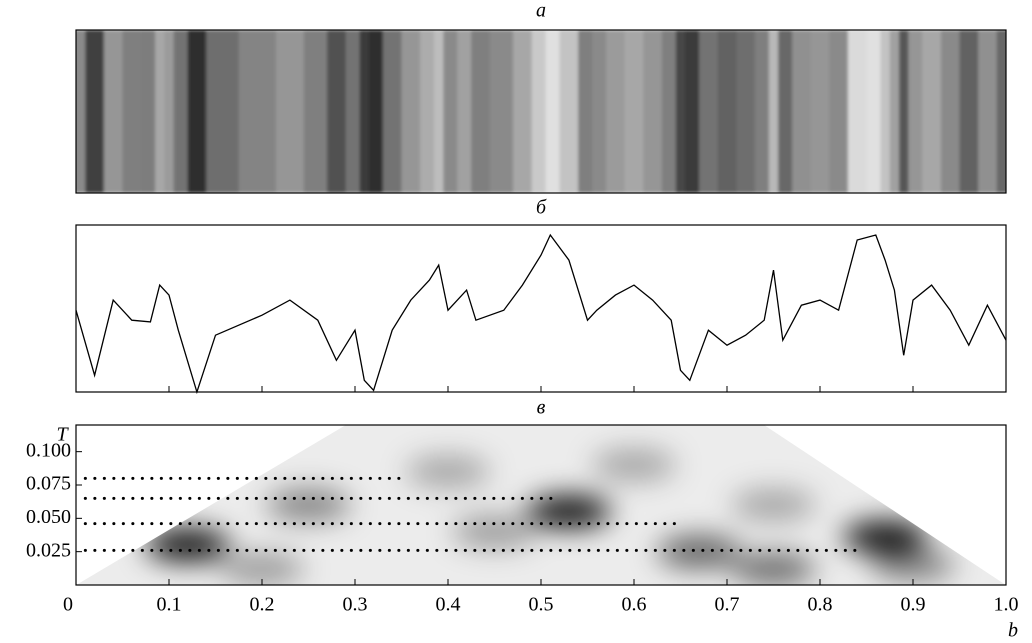 The height and width of the screenshot is (643, 1032). Describe the element at coordinates (820, 605) in the screenshot. I see `x-tick-label: 0.8` at that location.